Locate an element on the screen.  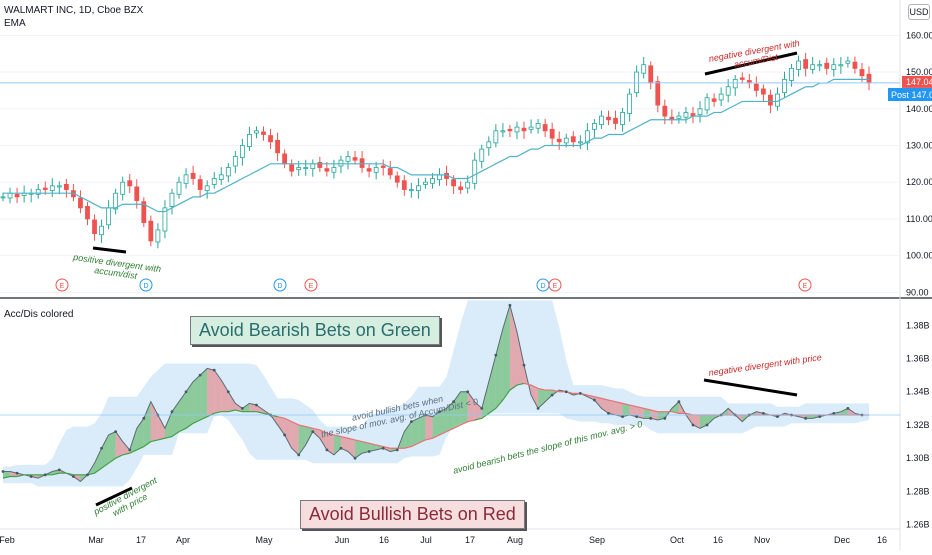
acc-dis-tick-label: 1.26B is located at coordinates (918, 525).